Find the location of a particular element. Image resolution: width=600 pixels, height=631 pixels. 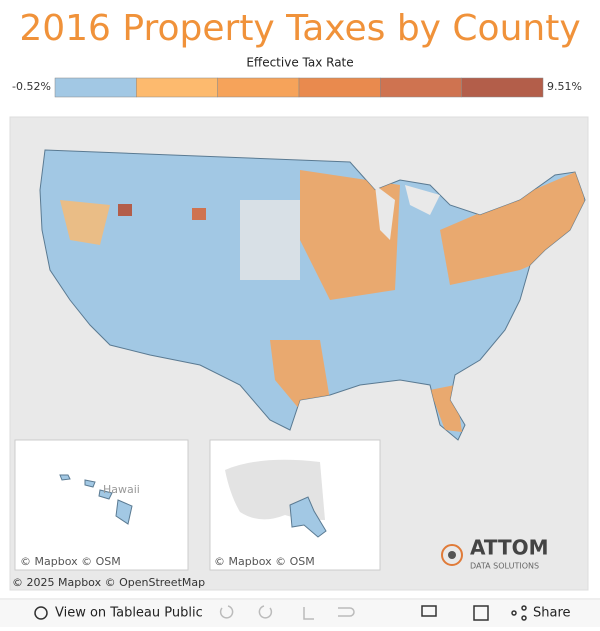

legend-bar is located at coordinates (299, 87).